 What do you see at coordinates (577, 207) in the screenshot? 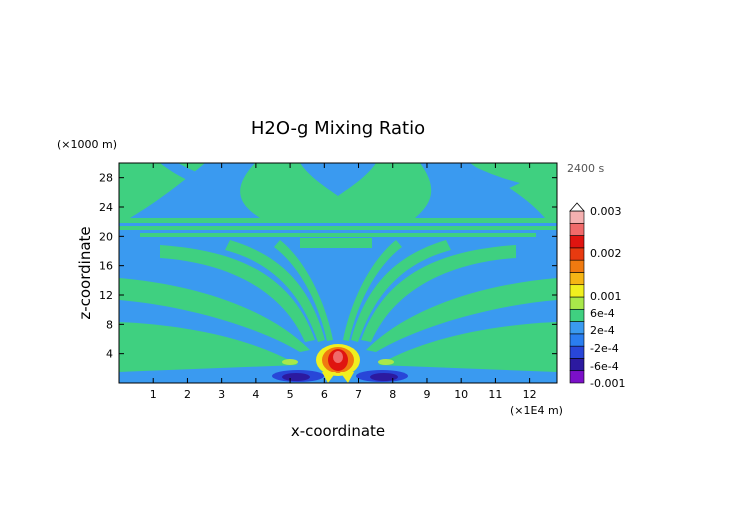
I see `colorbar-extend-arrow` at bounding box center [577, 207].